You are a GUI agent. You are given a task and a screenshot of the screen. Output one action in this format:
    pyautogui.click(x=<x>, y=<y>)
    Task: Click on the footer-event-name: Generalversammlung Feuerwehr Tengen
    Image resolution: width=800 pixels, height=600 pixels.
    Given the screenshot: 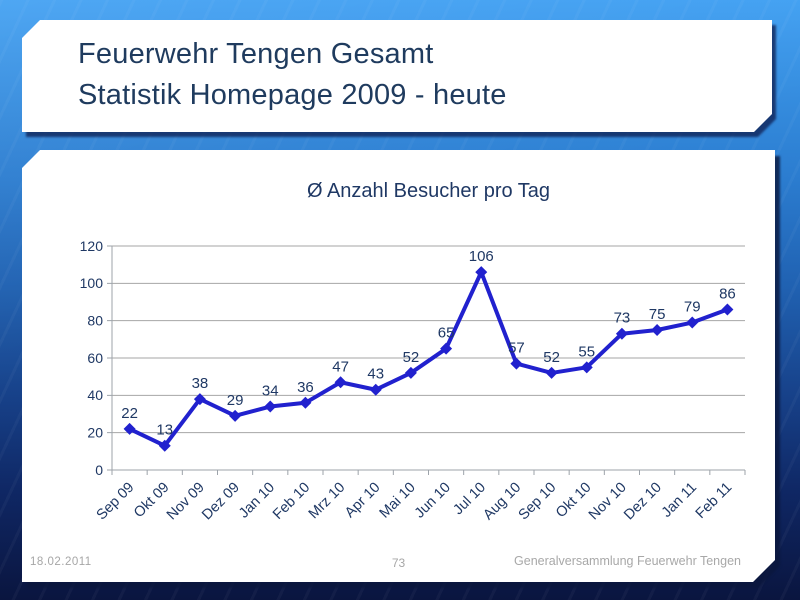 What is the action you would take?
    pyautogui.click(x=627, y=561)
    